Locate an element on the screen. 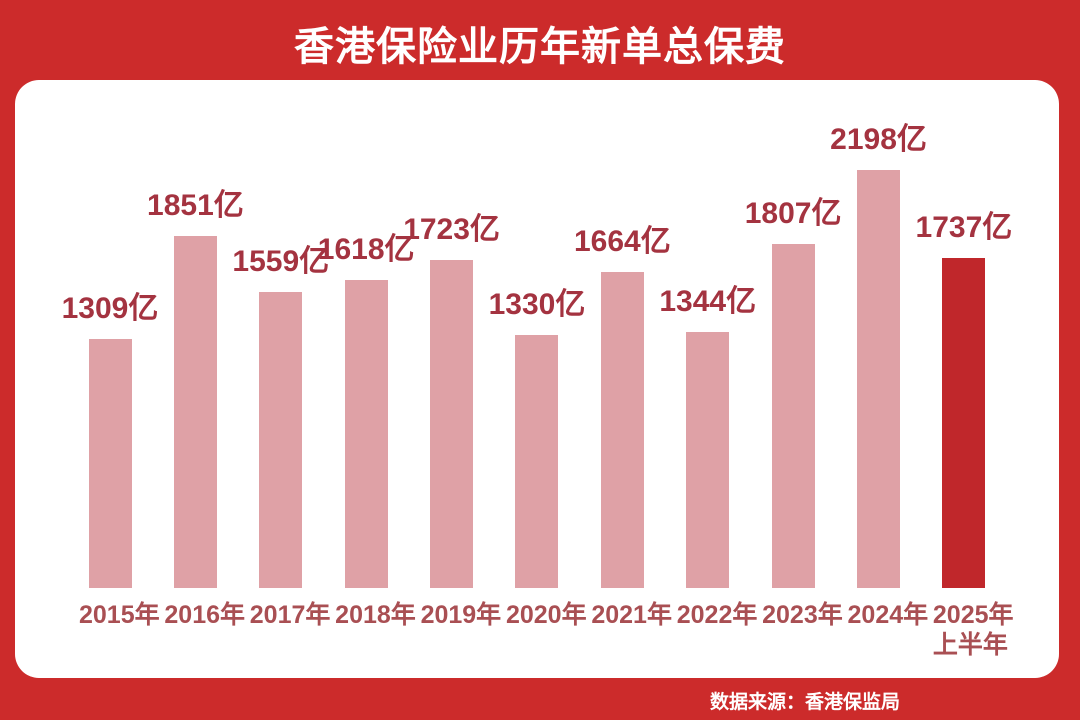  bar-column: 1737亿 is located at coordinates (964, 395).